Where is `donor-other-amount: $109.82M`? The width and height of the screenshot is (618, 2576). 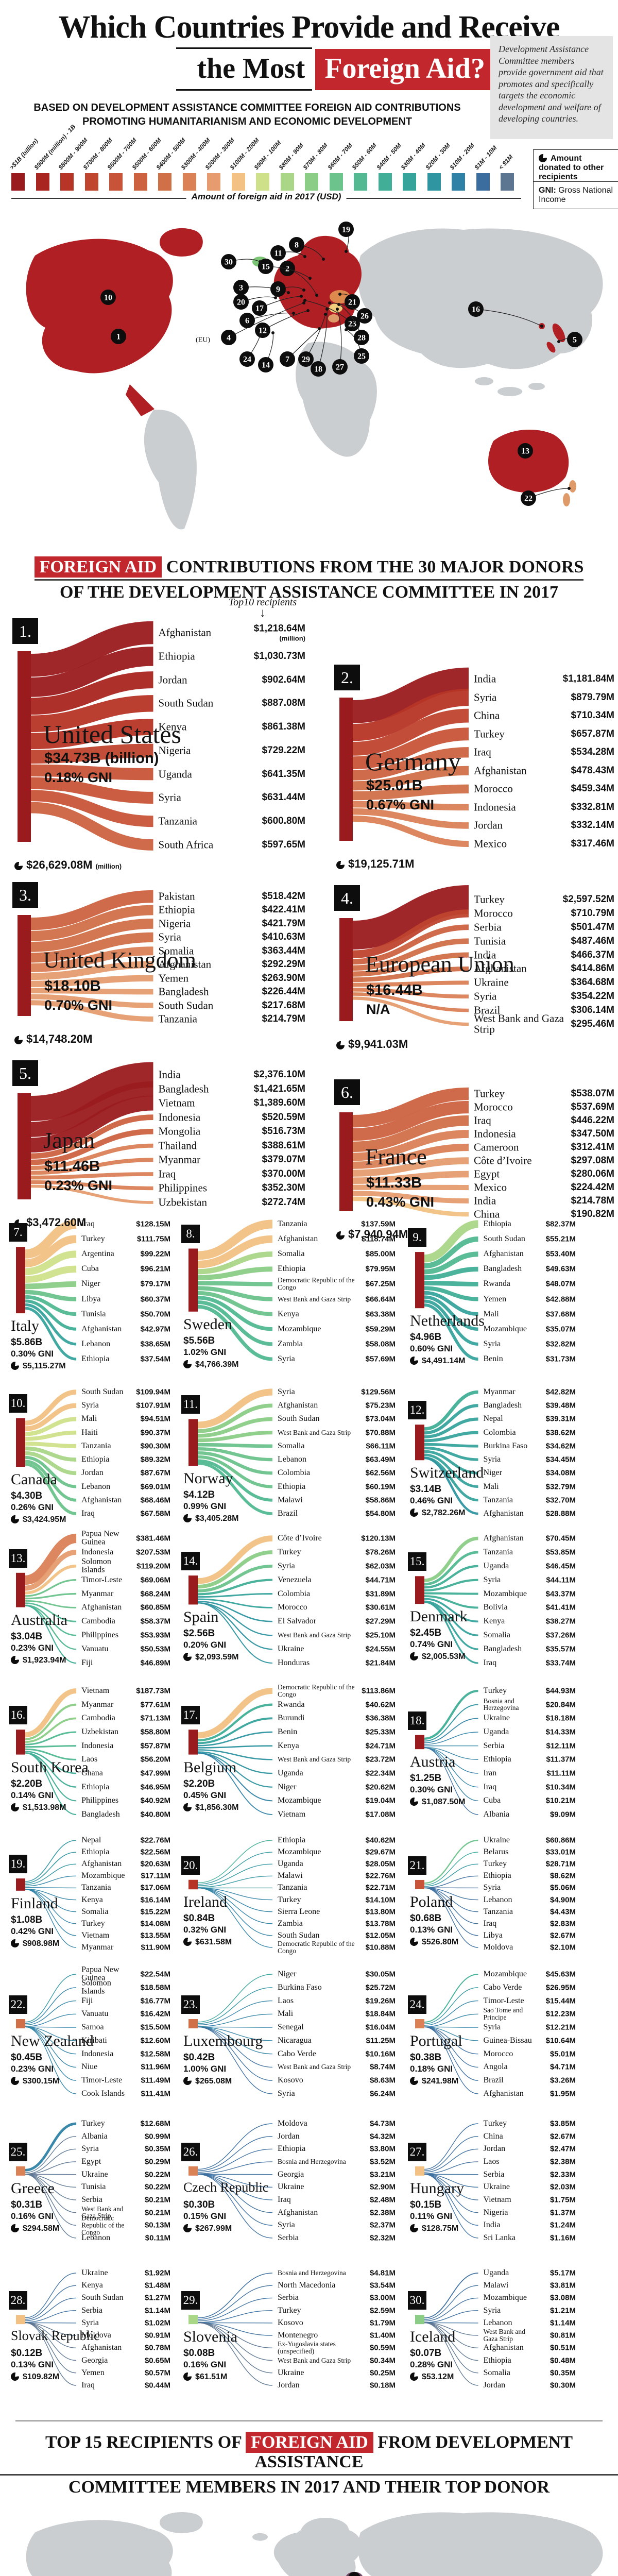 donor-other-amount: $109.82M is located at coordinates (35, 2377).